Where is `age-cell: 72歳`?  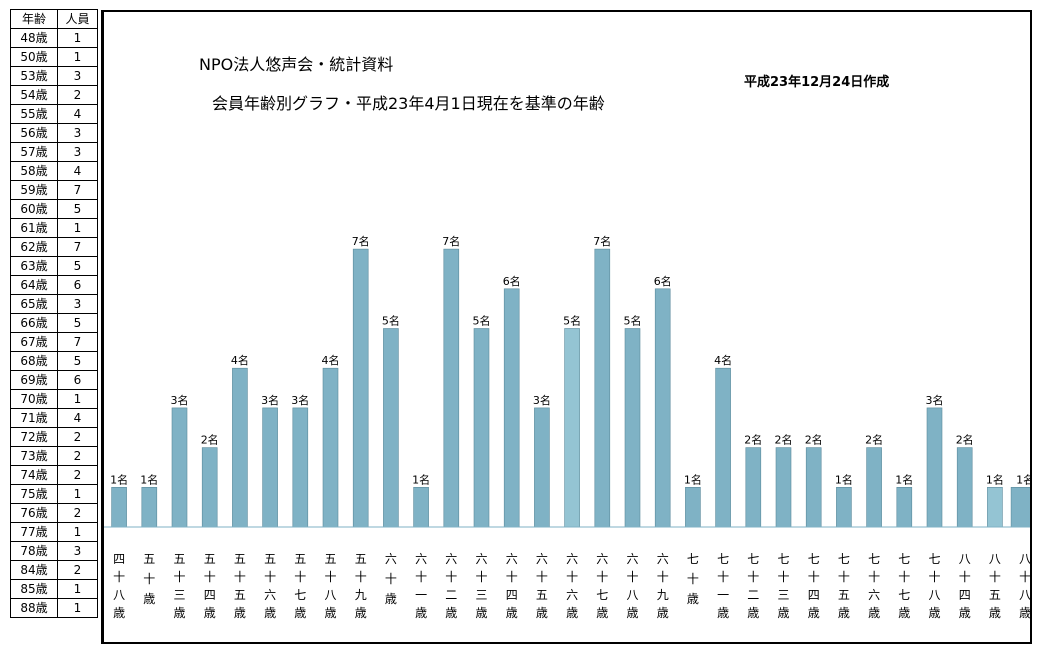 age-cell: 72歳 is located at coordinates (34, 437).